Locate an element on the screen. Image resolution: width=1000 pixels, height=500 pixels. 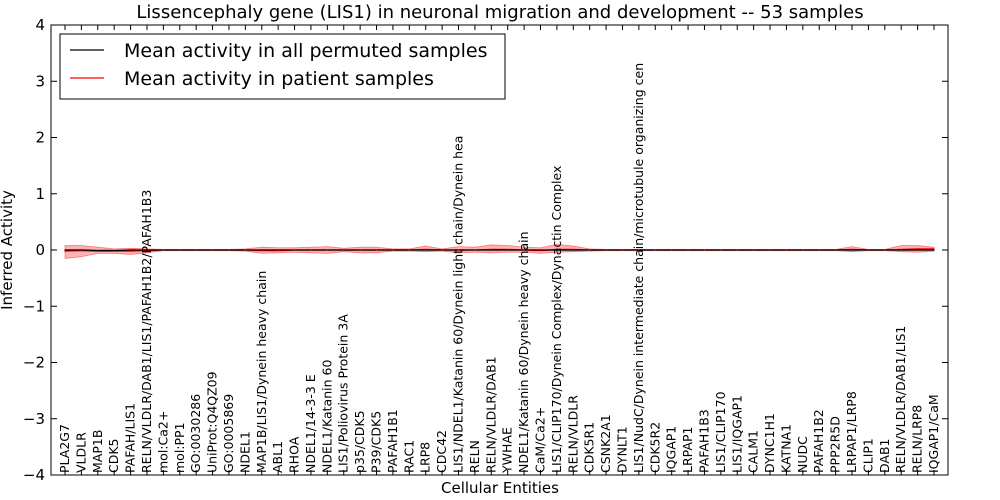
x-tick-label: PPP2R5D is located at coordinates (835, 444).